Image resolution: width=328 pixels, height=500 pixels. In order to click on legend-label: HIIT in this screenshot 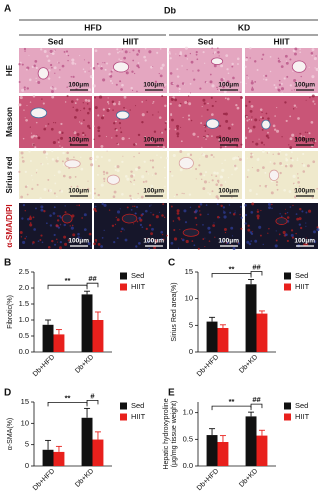, I will do `click(302, 416)`.